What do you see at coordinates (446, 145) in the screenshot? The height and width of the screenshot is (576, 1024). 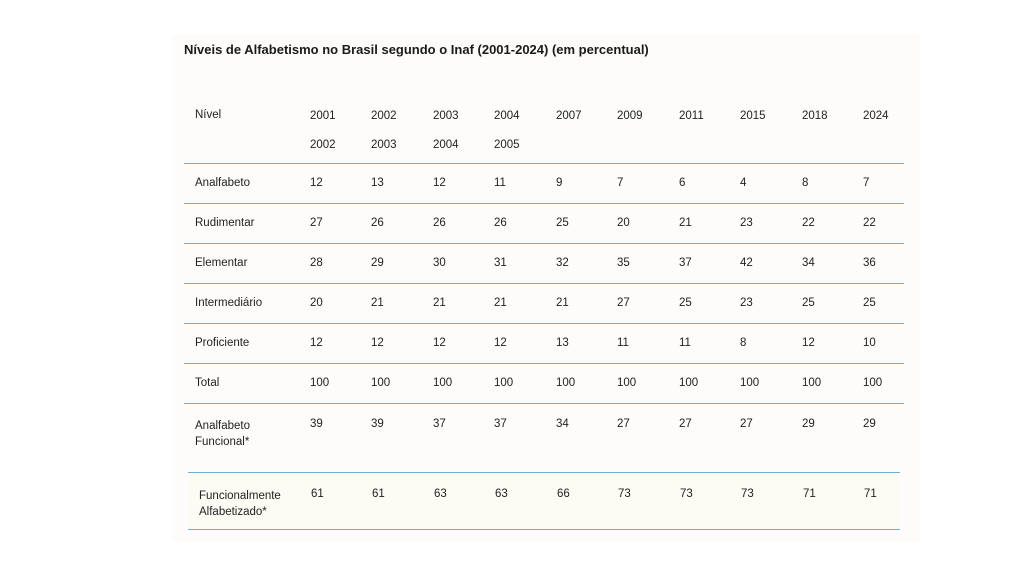 I see `header-year-end: 2004` at bounding box center [446, 145].